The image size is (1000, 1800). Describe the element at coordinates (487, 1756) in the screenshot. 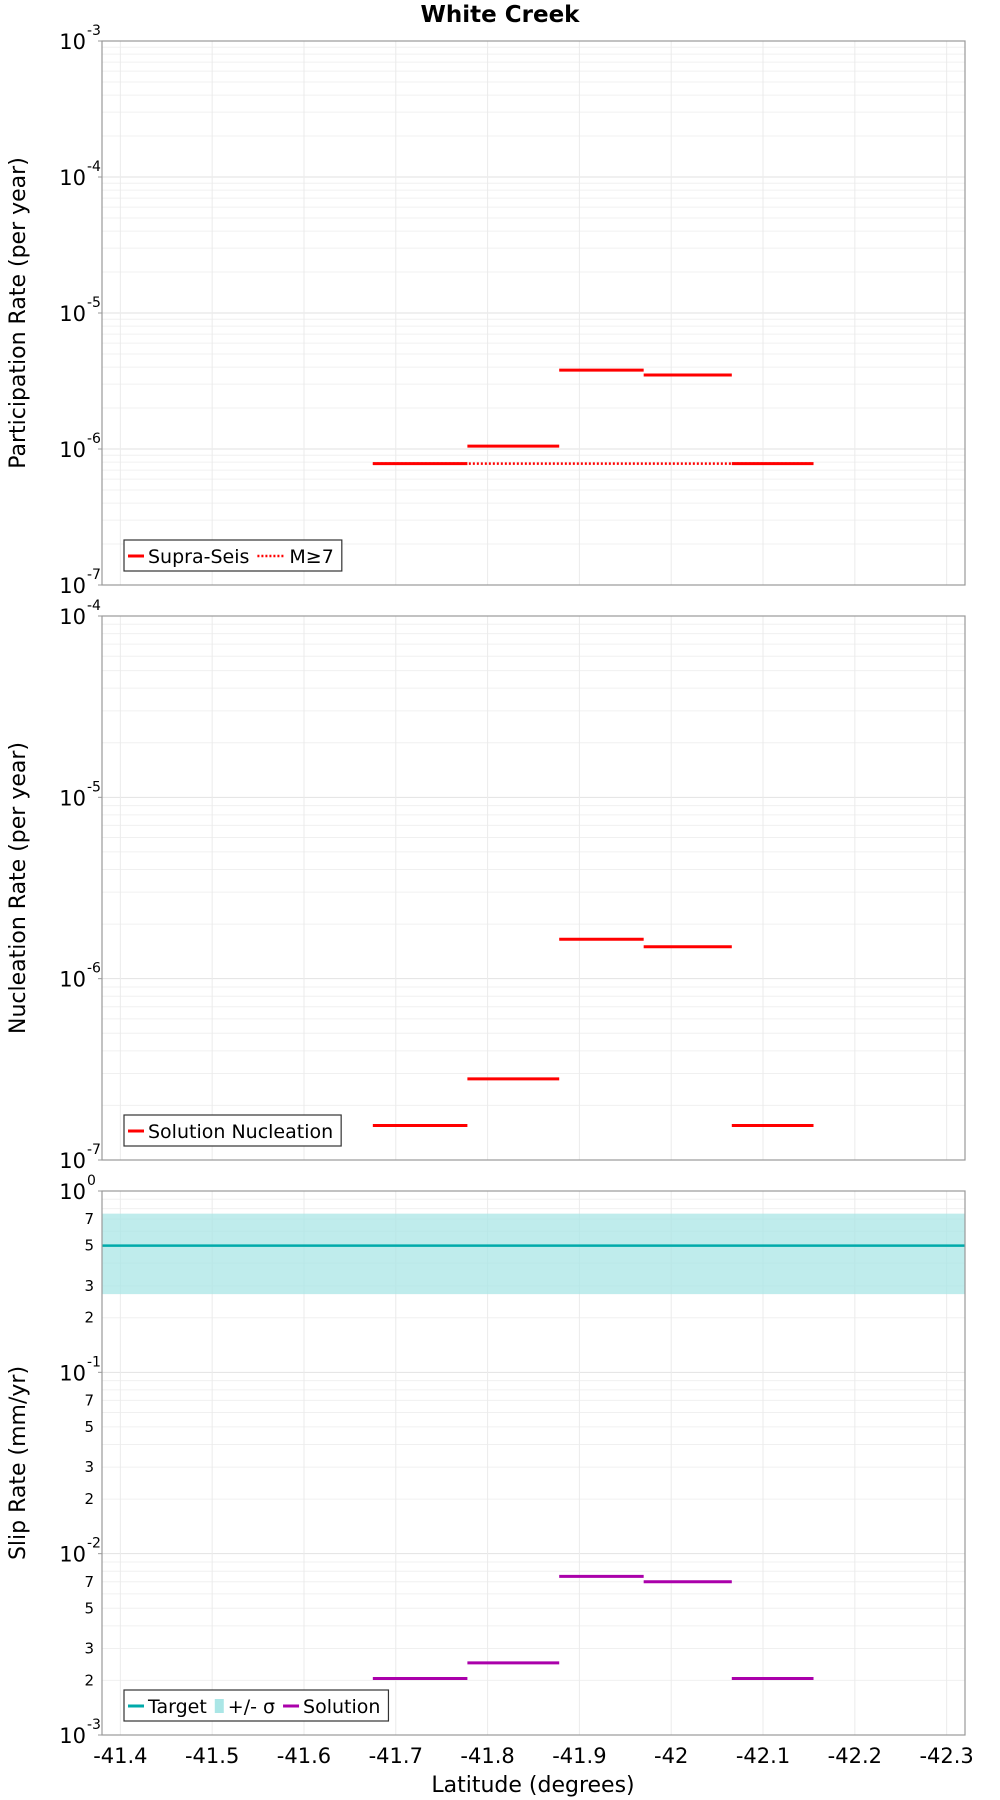

I see `x-tick-label: -41.8` at that location.